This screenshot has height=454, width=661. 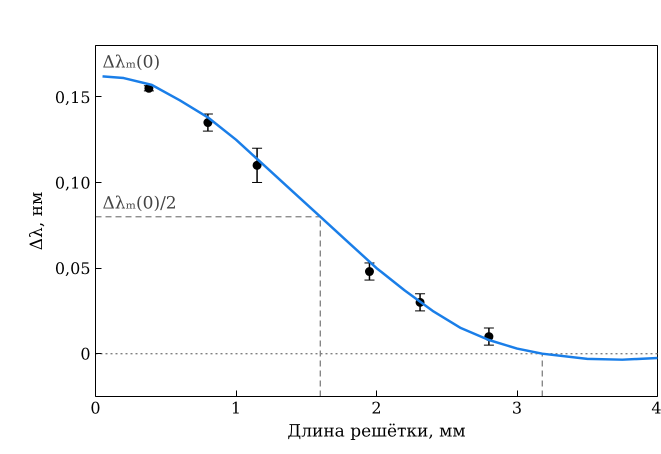 What do you see at coordinates (376, 408) in the screenshot?
I see `x-tick-label: 2` at bounding box center [376, 408].